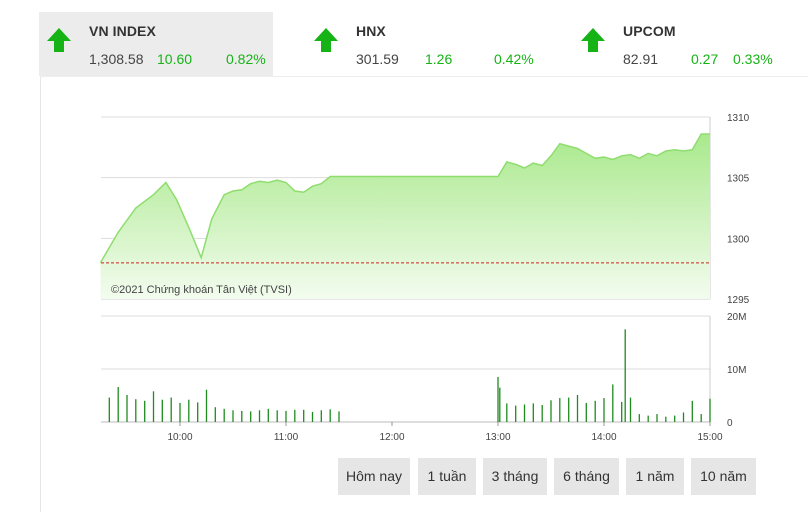  What do you see at coordinates (738, 118) in the screenshot?
I see `price-axis-tick-label: 1310` at bounding box center [738, 118].